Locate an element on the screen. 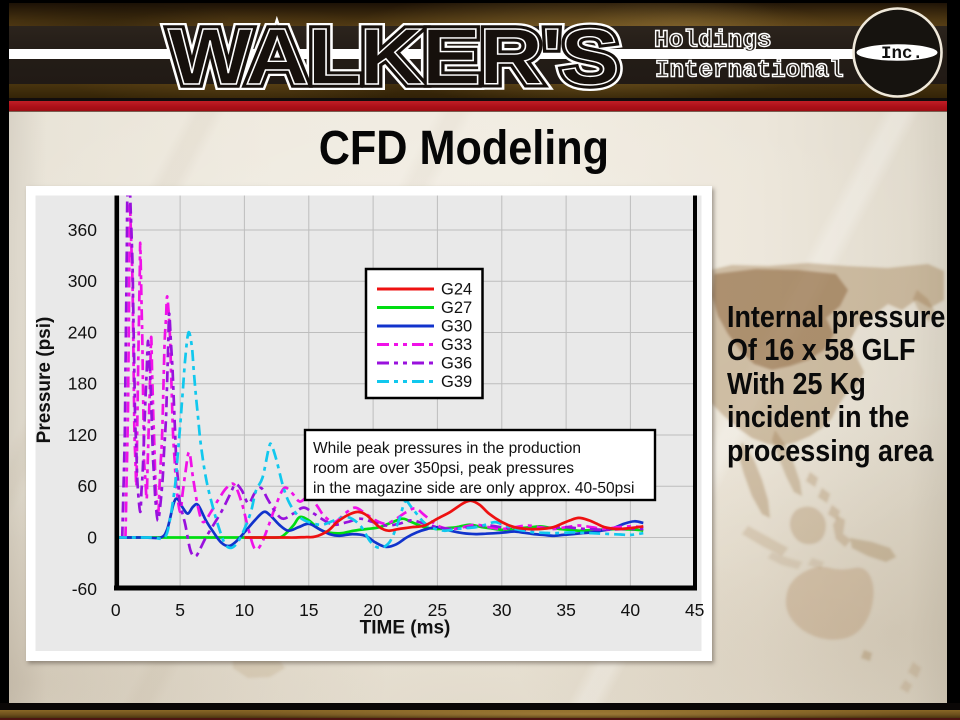 Image resolution: width=960 pixels, height=720 pixels. svg-text: 30 is located at coordinates (502, 610).